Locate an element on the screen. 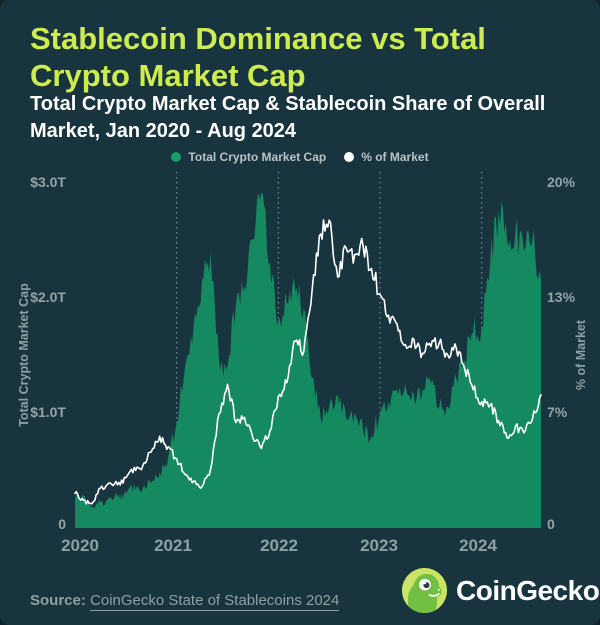 The image size is (600, 625). legend-item-market-cap: Total Crypto Market Cap is located at coordinates (248, 157).